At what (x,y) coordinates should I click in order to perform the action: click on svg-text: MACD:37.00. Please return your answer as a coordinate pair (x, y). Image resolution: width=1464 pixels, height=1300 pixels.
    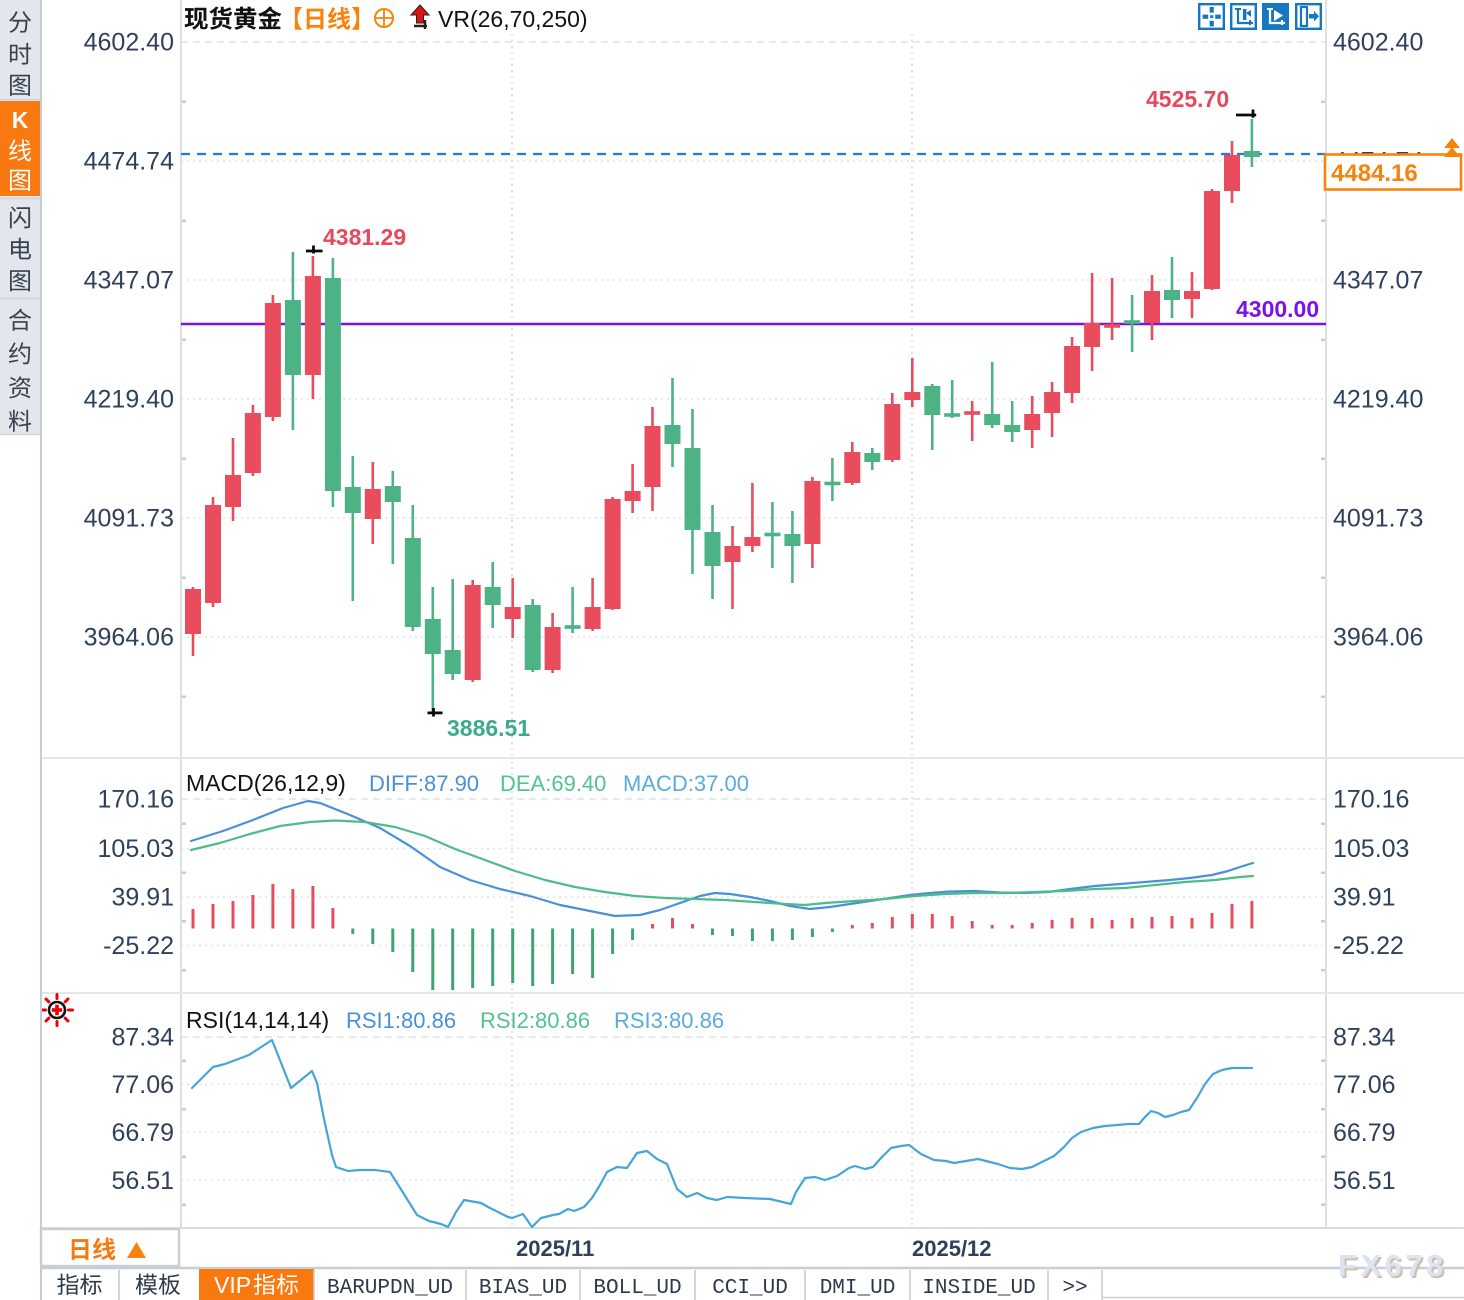
    Looking at the image, I should click on (686, 783).